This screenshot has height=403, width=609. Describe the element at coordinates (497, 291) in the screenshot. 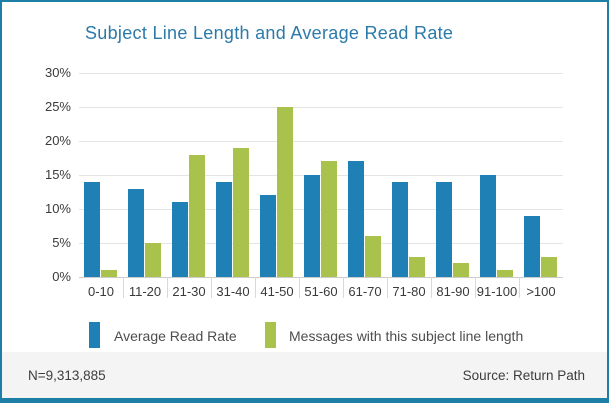

I see `x-axis-tick-label: 91-100` at that location.